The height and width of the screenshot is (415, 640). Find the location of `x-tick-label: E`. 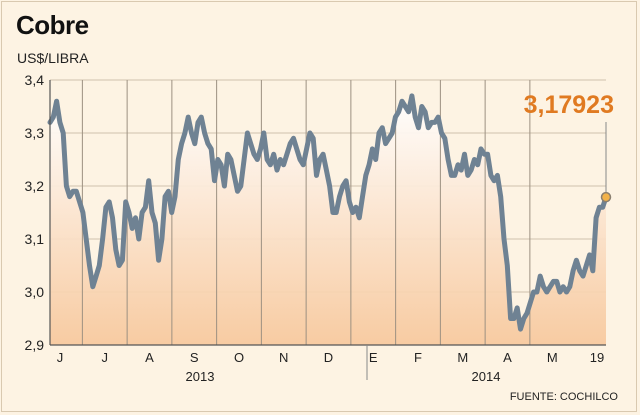

x-tick-label: E is located at coordinates (373, 357).